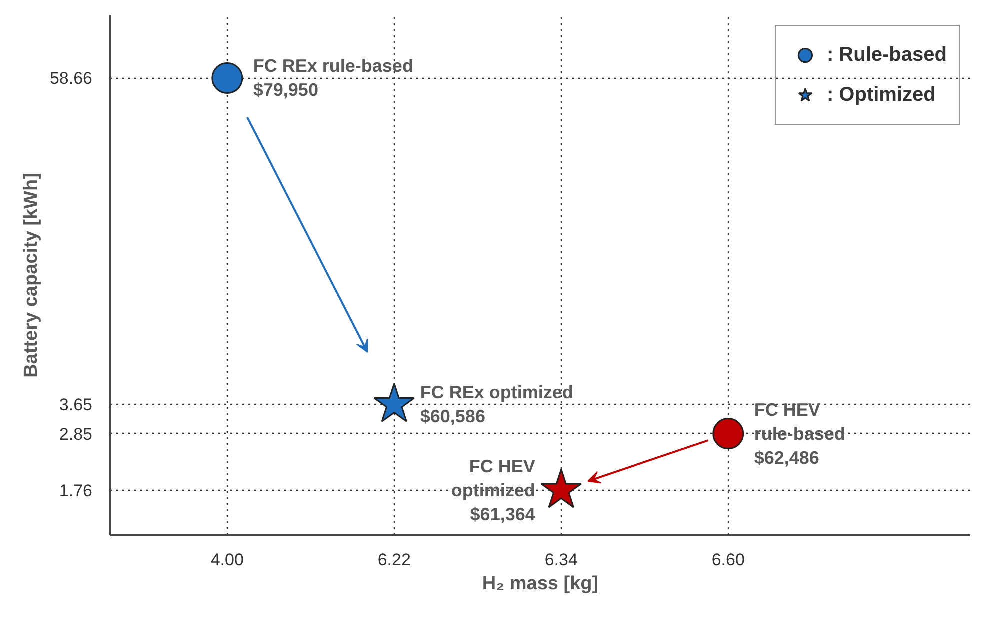 The width and height of the screenshot is (994, 621). I want to click on legend-label: : Optimized, so click(881, 95).